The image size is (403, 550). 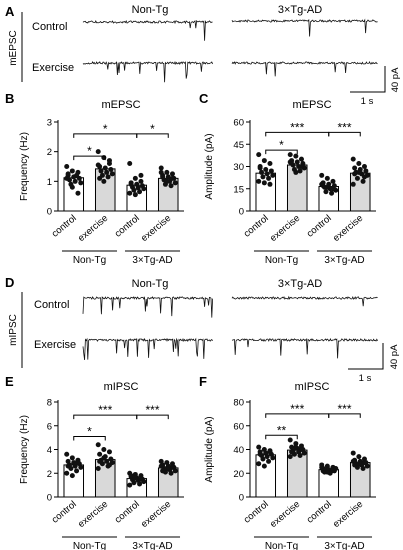 What do you see at coordinates (300, 10) in the screenshot?
I see `trace-a-col-right: 3×Tg-AD` at bounding box center [300, 10].